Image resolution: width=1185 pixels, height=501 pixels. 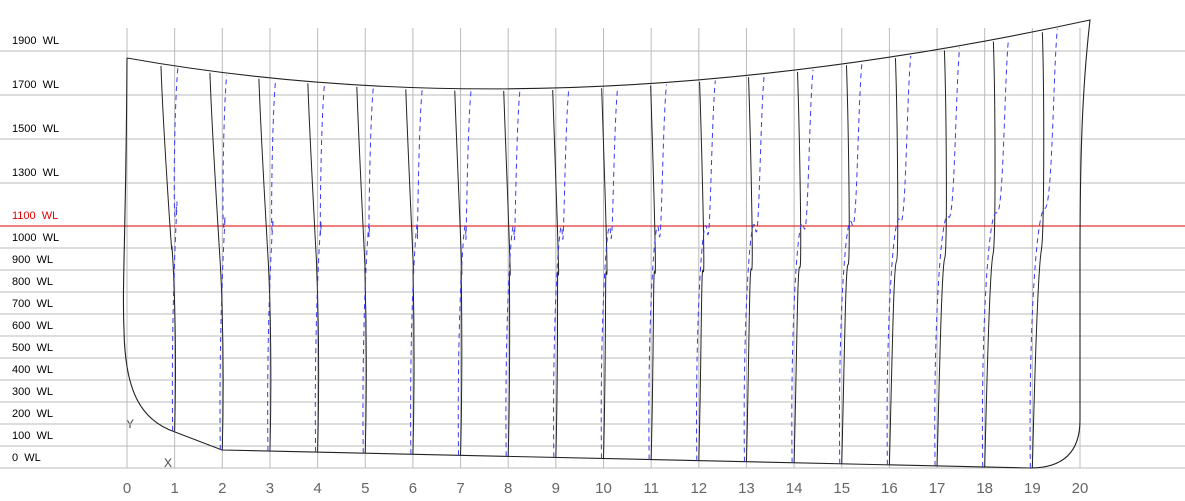 I want to click on station-label: 10, so click(x=603, y=488).